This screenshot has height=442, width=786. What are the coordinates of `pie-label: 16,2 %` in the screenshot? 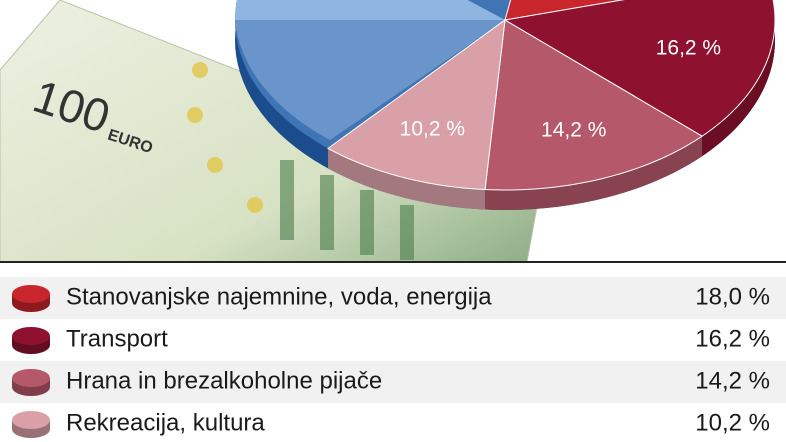 It's located at (688, 47).